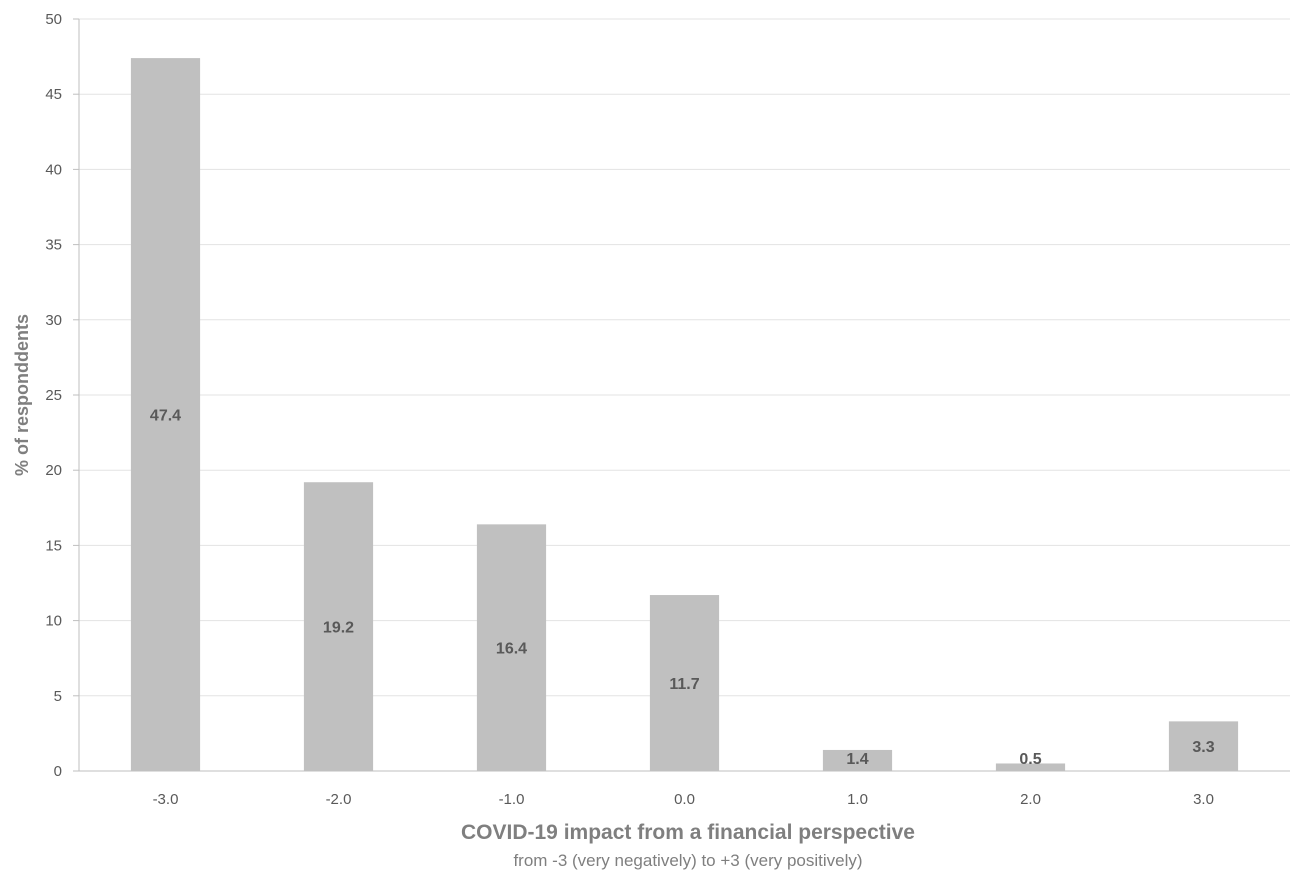 This screenshot has height=875, width=1290. Describe the element at coordinates (53, 320) in the screenshot. I see `y-tick-label: 30` at that location.